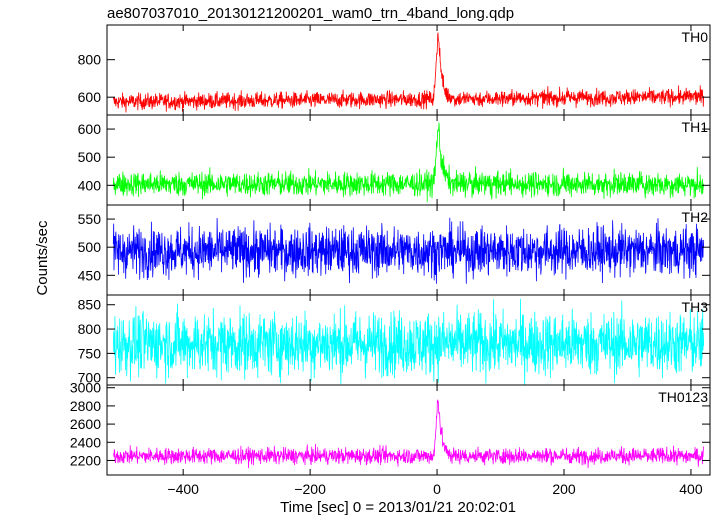  What do you see at coordinates (310, 489) in the screenshot?
I see `x-tick-label: −200` at bounding box center [310, 489].